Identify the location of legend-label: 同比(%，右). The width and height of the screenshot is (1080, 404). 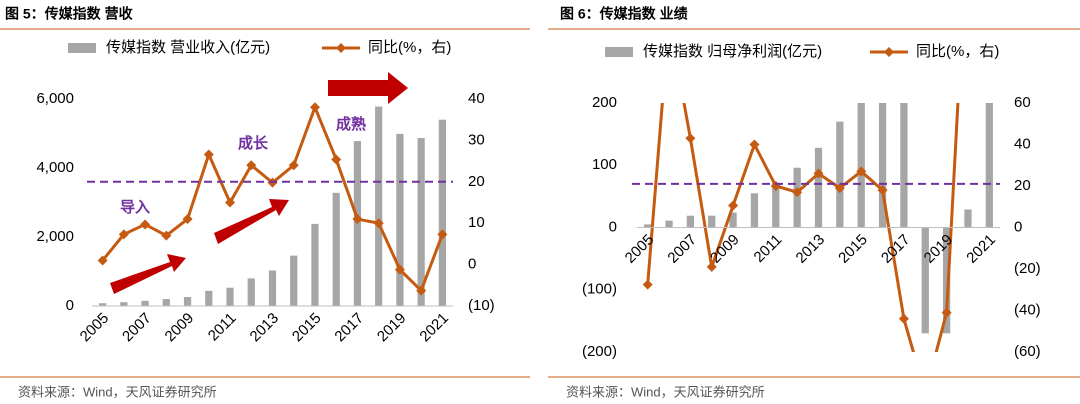
(957, 51).